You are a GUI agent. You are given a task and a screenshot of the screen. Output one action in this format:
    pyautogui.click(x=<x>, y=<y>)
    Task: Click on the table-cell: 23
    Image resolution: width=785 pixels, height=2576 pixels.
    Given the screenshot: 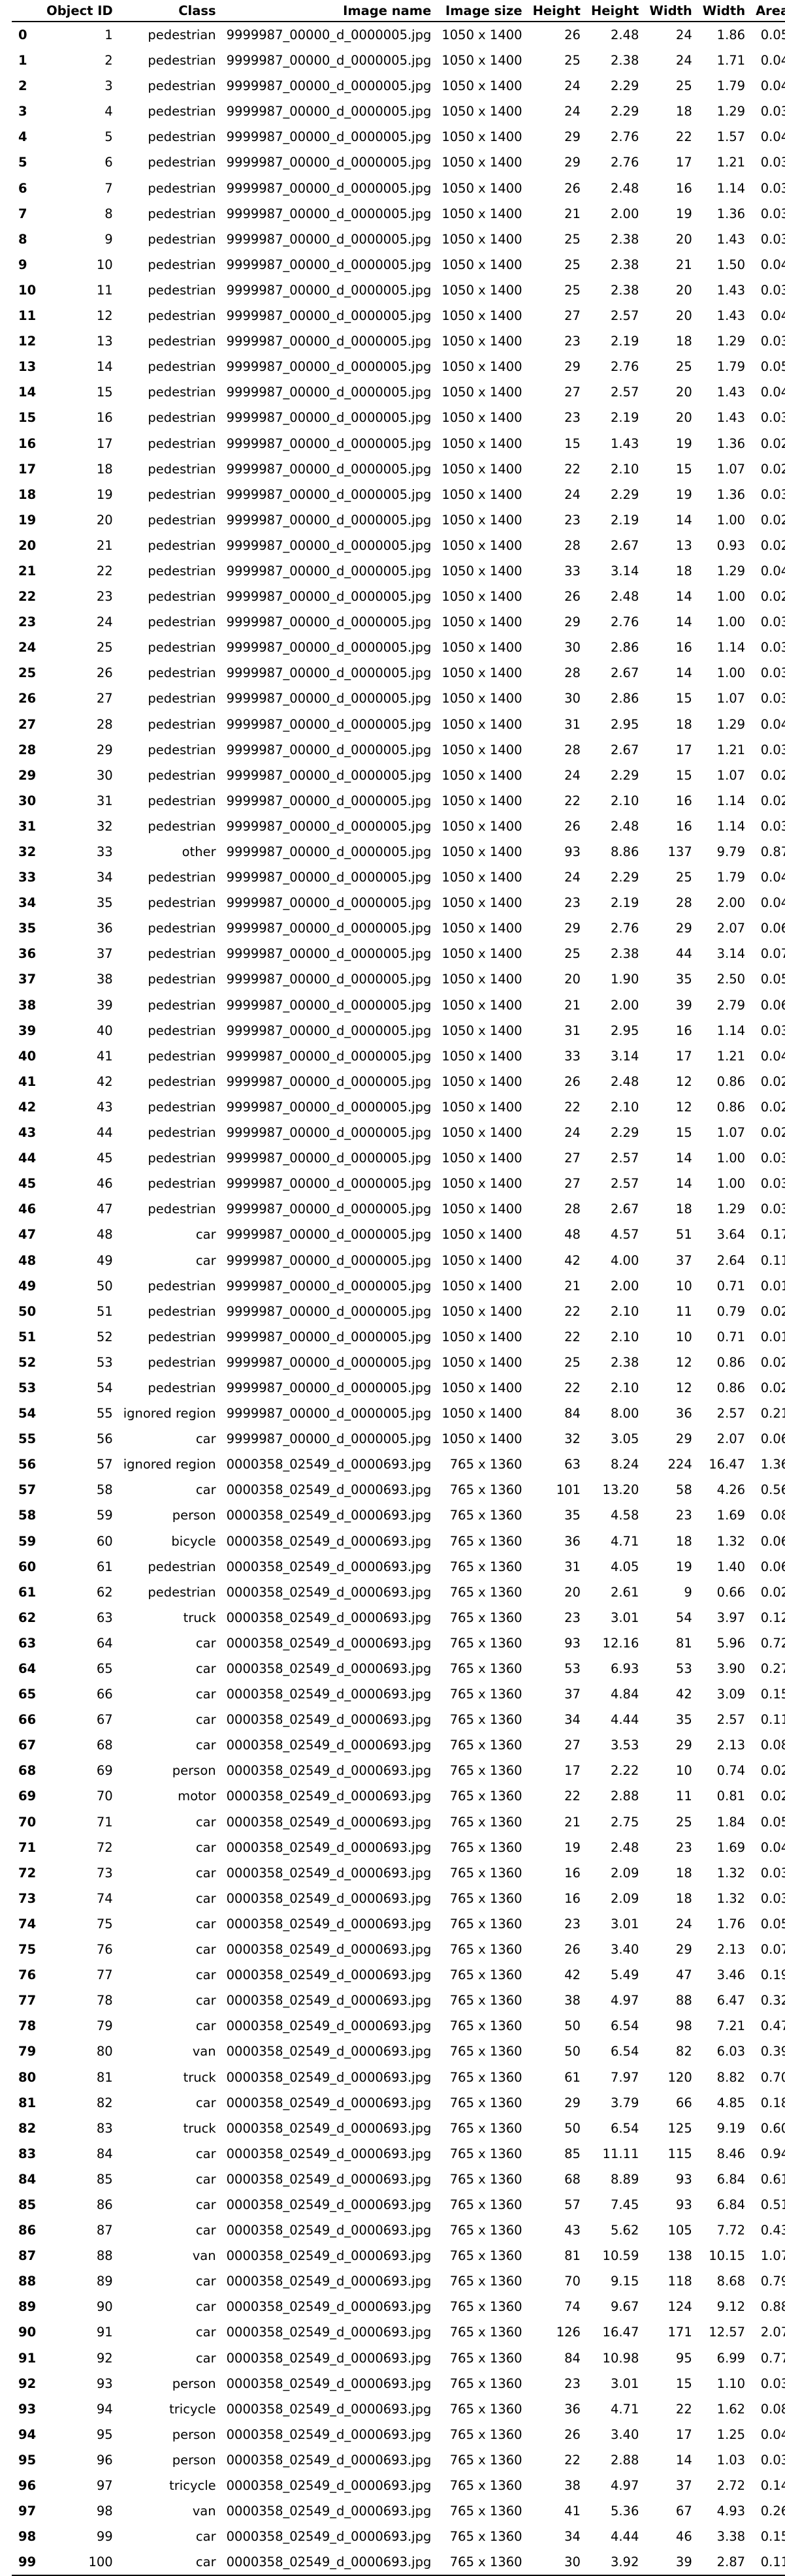 What is the action you would take?
    pyautogui.click(x=572, y=520)
    